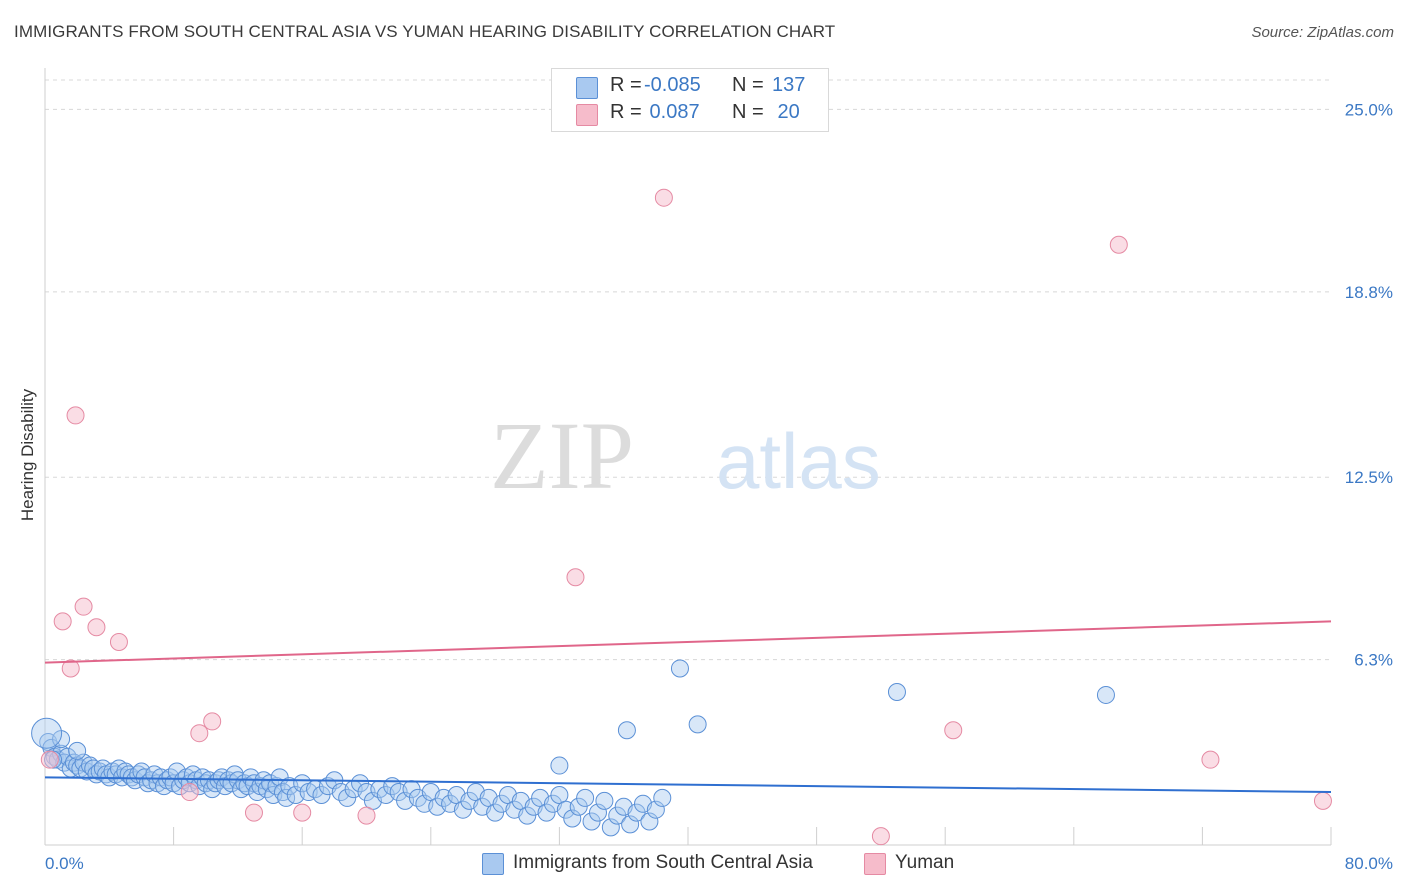 The height and width of the screenshot is (892, 1406). What do you see at coordinates (1369, 477) in the screenshot?
I see `y-tick-label: 12.5%` at bounding box center [1369, 477].